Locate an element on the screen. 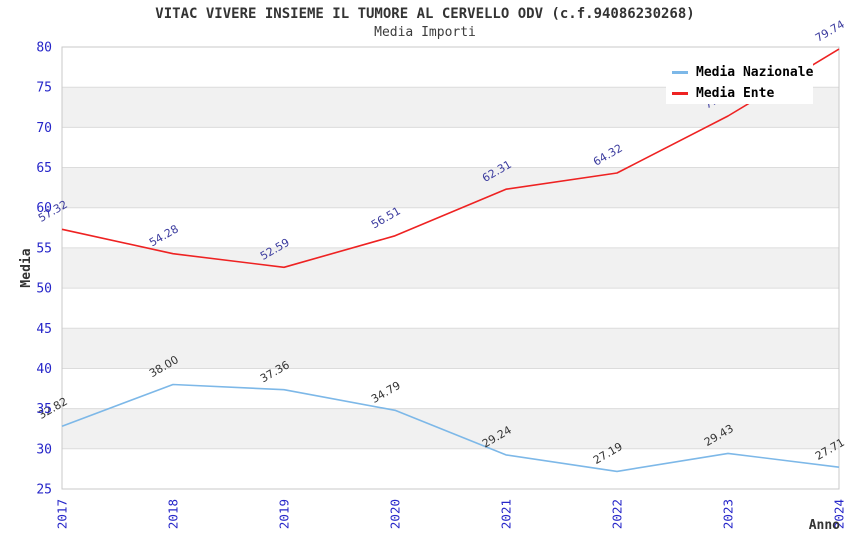 The height and width of the screenshot is (550, 850). y-tick-label: 60 is located at coordinates (44, 208).